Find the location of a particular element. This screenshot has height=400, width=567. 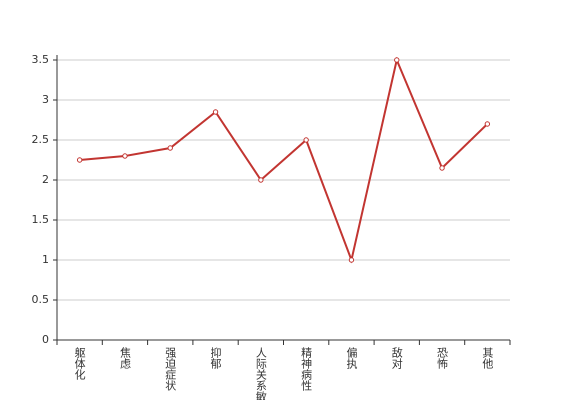

x-tick-label: 敌对 is located at coordinates (396, 357).